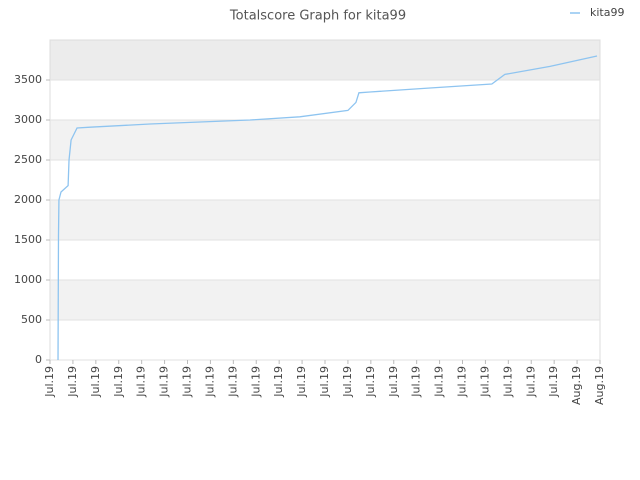 This screenshot has width=640, height=480. What do you see at coordinates (607, 12) in the screenshot?
I see `legend-label: kita99` at bounding box center [607, 12].